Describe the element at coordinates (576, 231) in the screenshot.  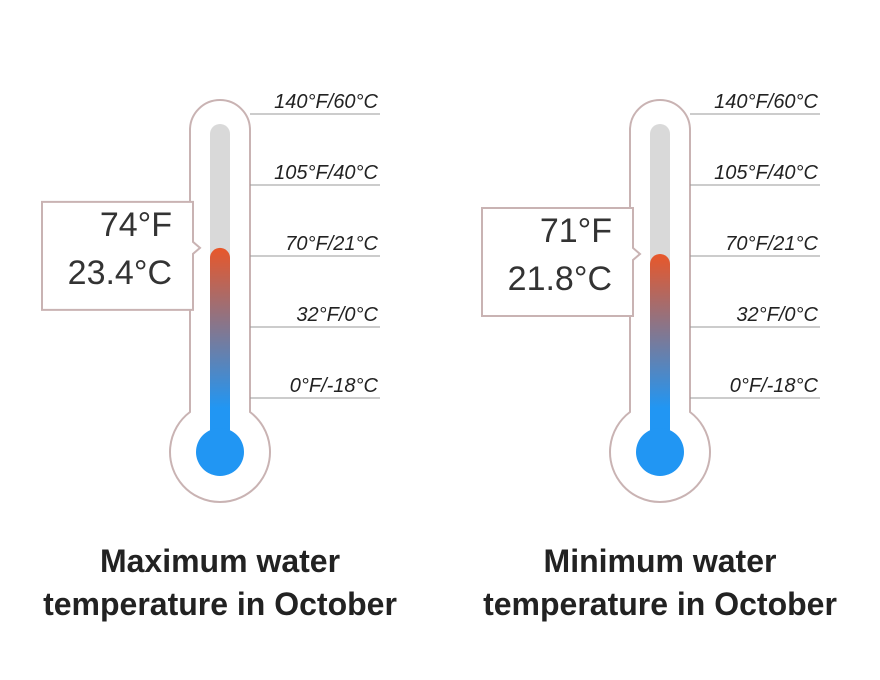
I see `readout-f: 71°F` at that location.